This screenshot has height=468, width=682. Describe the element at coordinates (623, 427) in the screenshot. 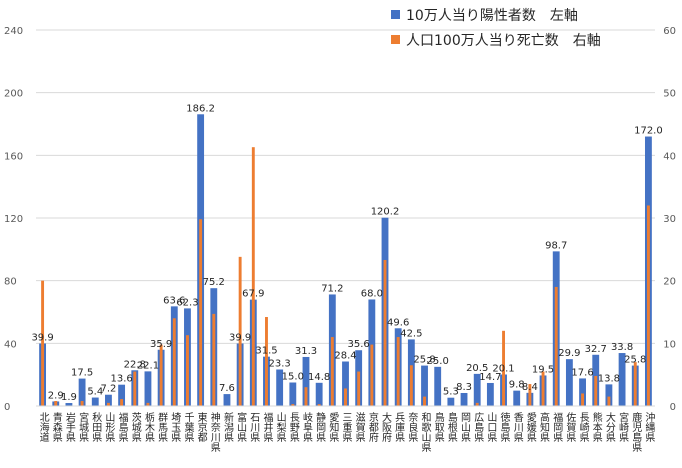

I see `category-label: 宮崎県` at that location.